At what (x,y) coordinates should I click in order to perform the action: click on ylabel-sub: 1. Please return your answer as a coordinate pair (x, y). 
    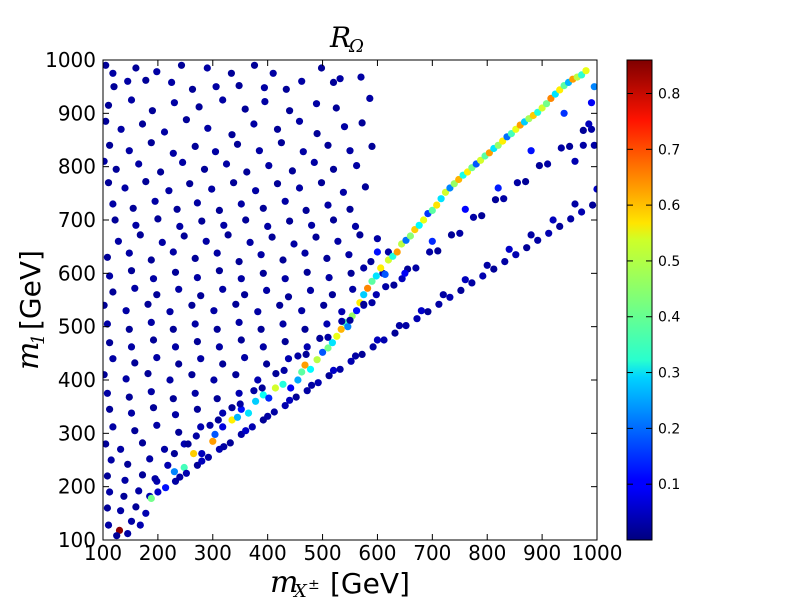
    Looking at the image, I should click on (38, 339).